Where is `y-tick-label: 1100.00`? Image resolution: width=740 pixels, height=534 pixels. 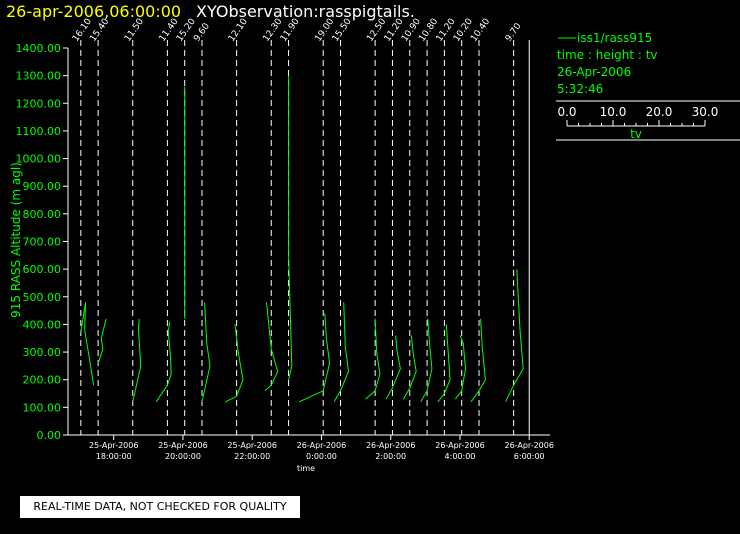 y-tick-label: 1100.00 is located at coordinates (39, 131).